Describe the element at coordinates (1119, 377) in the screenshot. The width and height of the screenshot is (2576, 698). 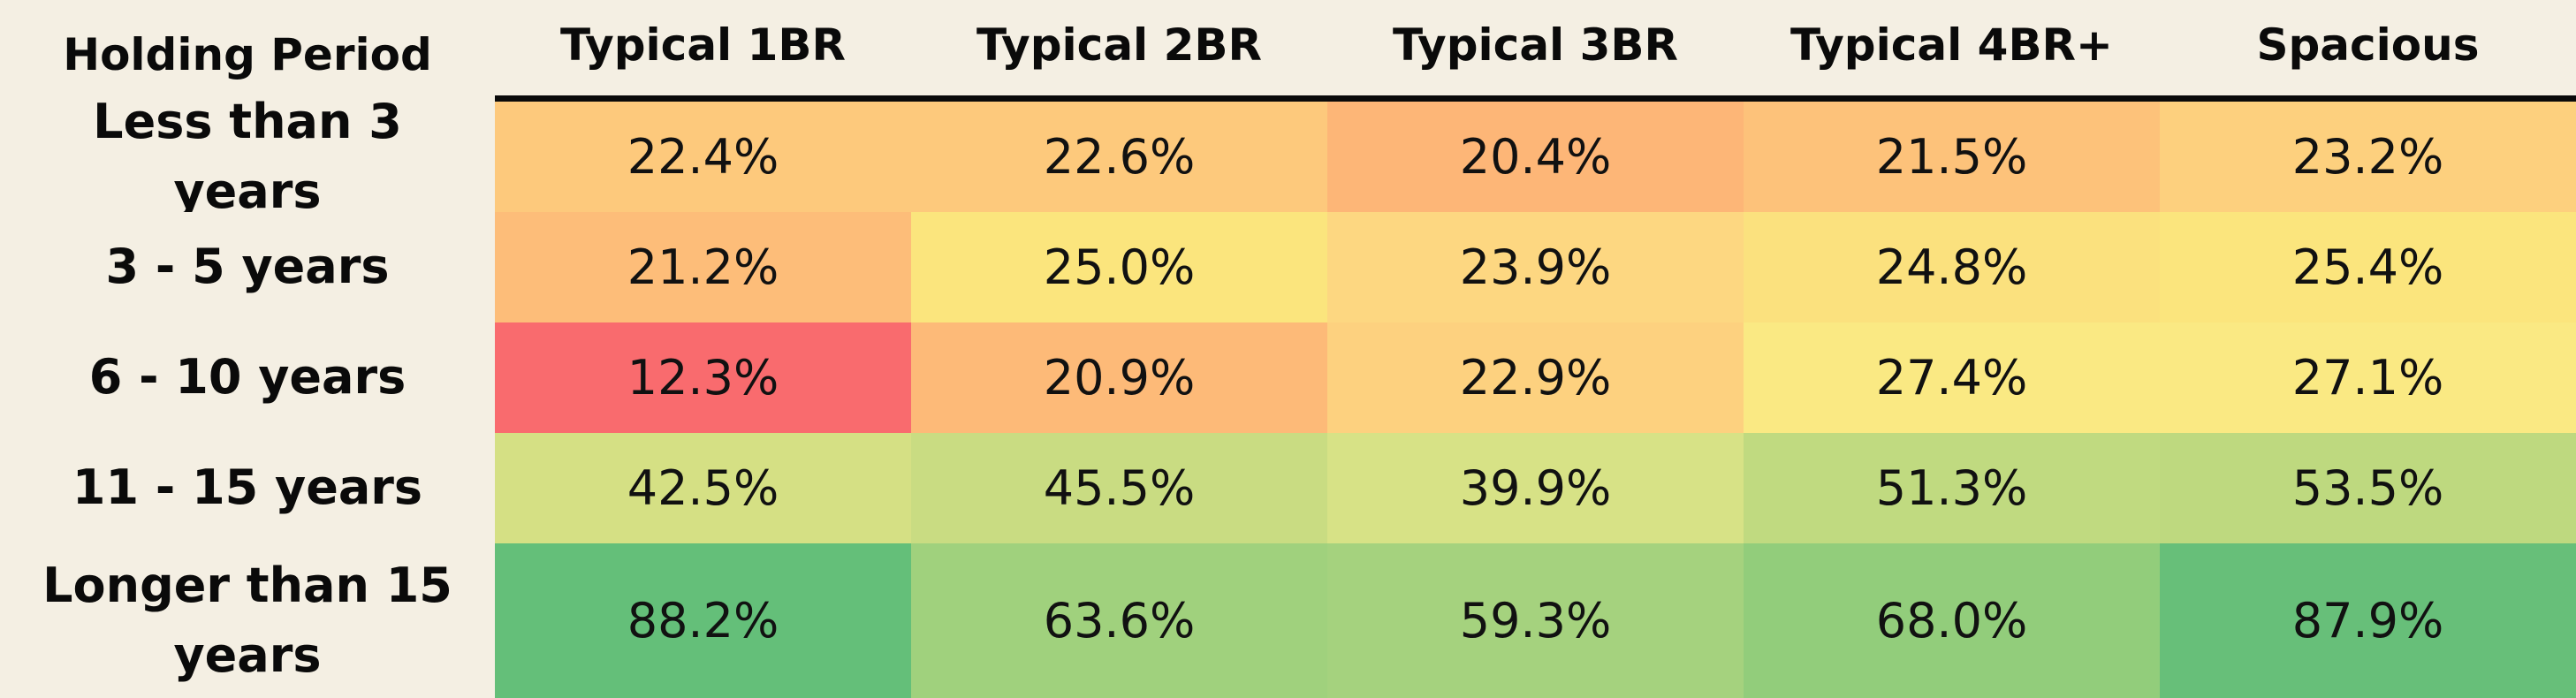
I see `heatmap-cell: 20.9%` at that location.